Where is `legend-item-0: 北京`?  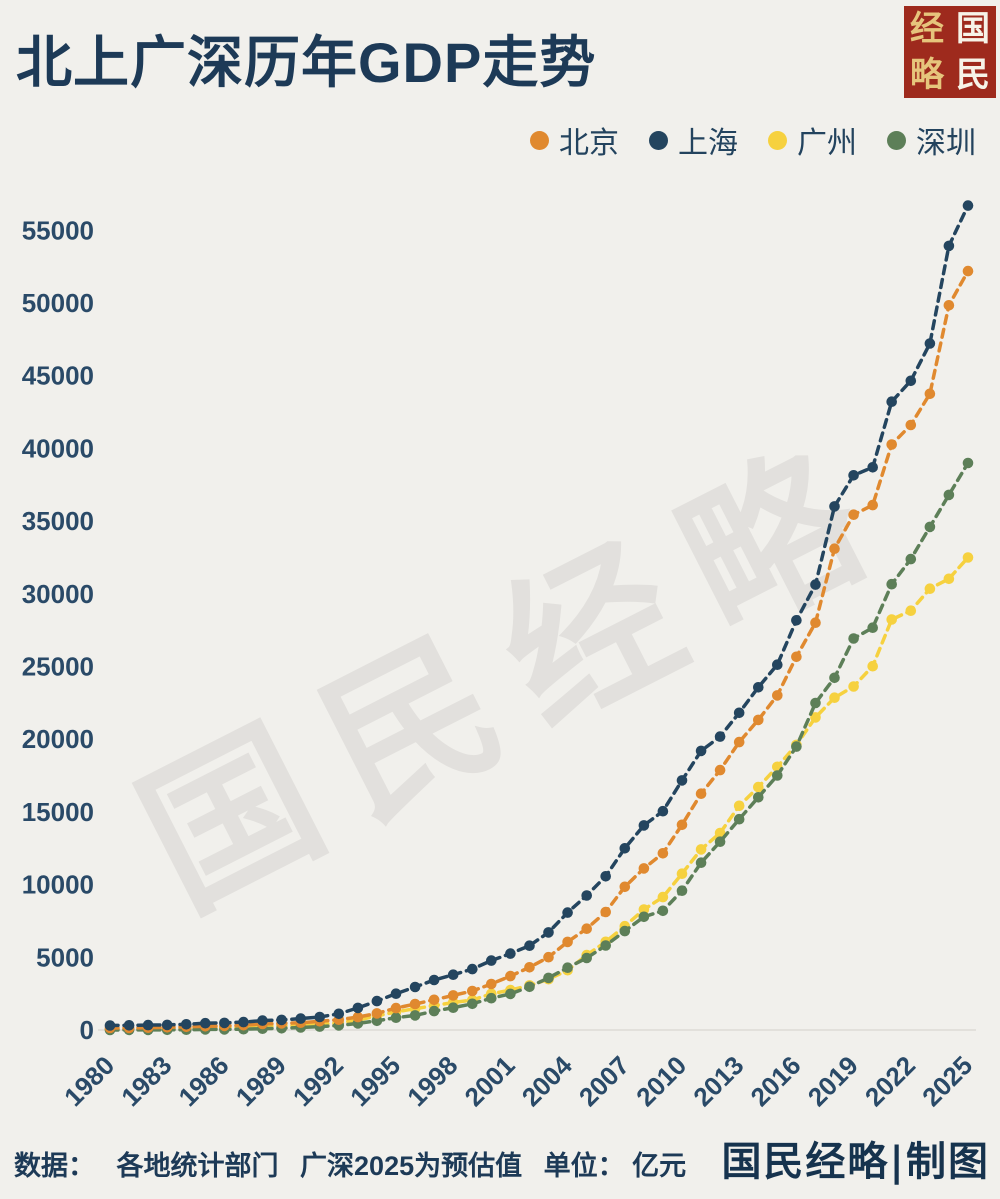 legend-item-0: 北京 is located at coordinates (574, 140).